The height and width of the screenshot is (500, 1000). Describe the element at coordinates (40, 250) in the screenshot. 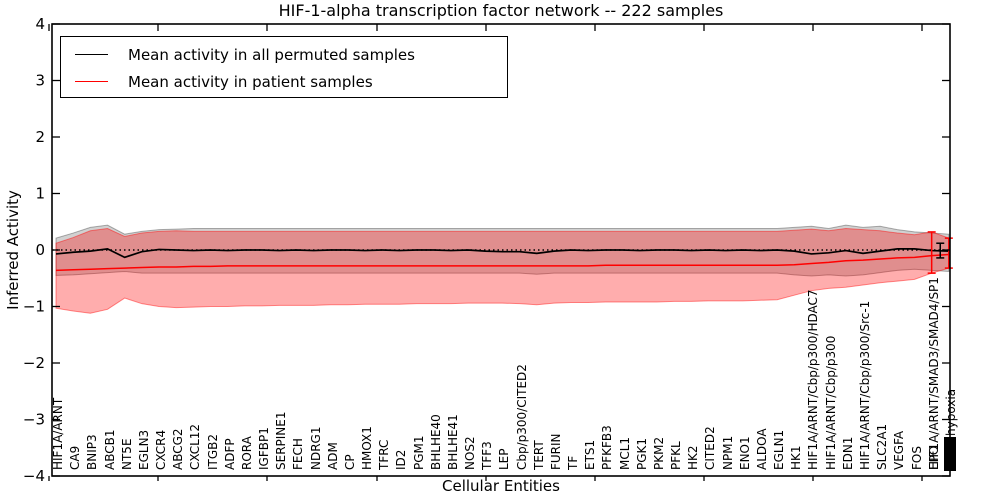

I see `y-tick-label: 0` at that location.